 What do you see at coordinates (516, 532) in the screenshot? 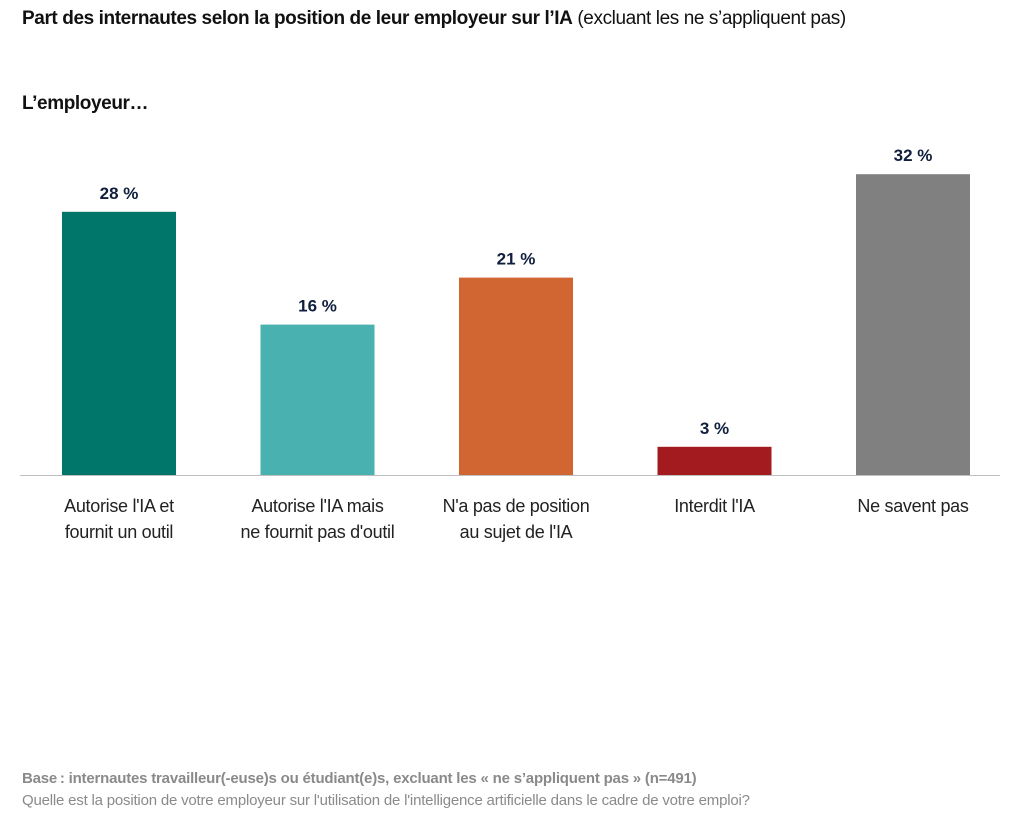
I see `x-tick-label: au sujet de l'IA` at bounding box center [516, 532].